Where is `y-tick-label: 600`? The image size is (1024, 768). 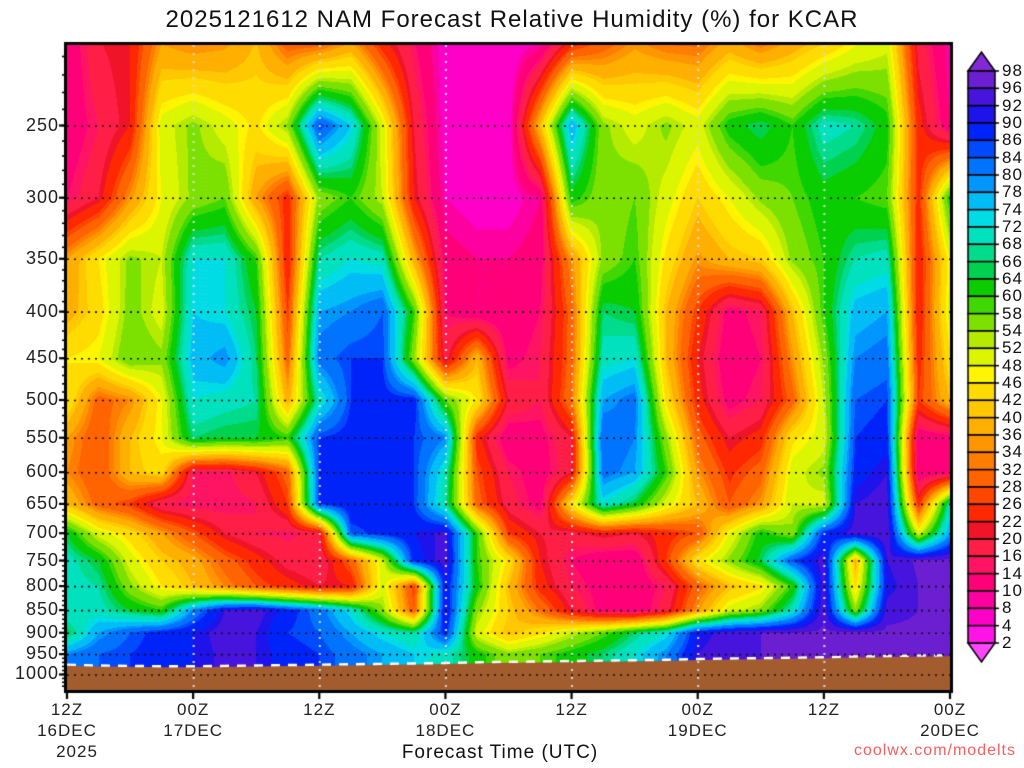 y-tick-label: 600 is located at coordinates (42, 471).